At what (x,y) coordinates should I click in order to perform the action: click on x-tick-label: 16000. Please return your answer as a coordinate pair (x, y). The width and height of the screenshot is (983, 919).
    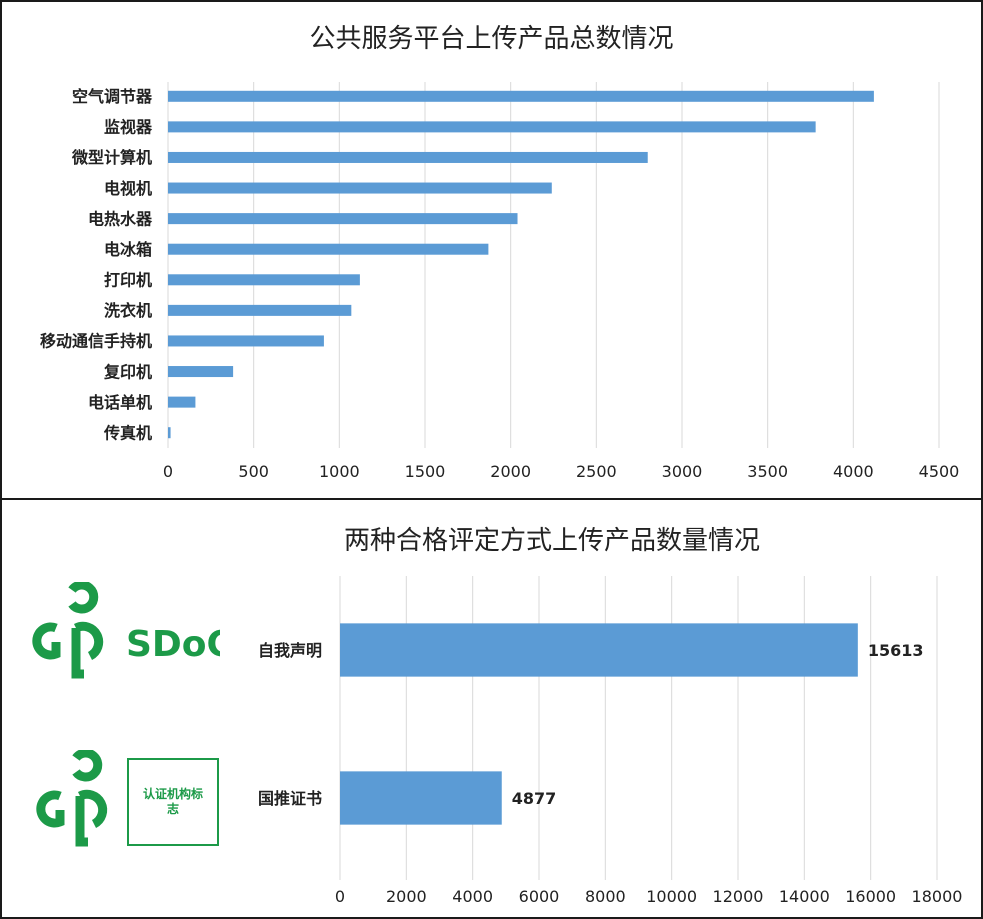
    Looking at the image, I should click on (870, 896).